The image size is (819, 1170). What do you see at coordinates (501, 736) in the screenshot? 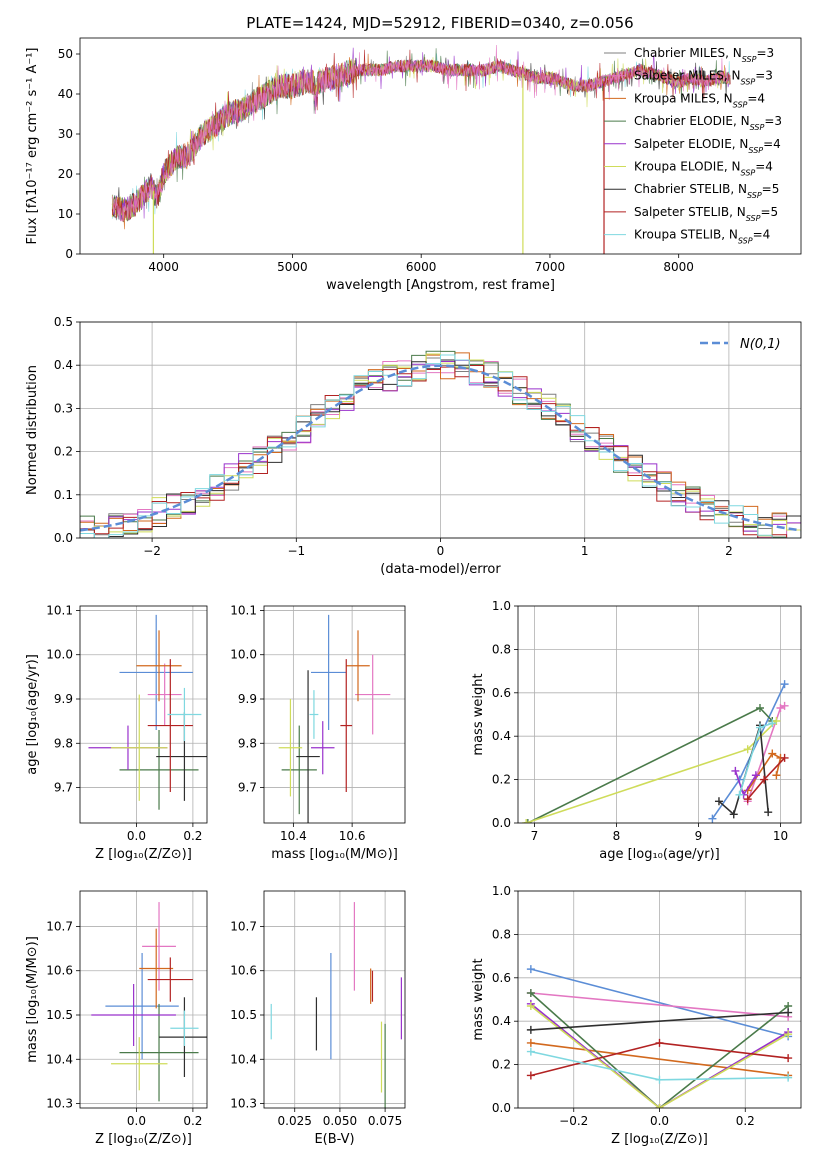
I see `y-tick-label: 0.4` at bounding box center [501, 736].